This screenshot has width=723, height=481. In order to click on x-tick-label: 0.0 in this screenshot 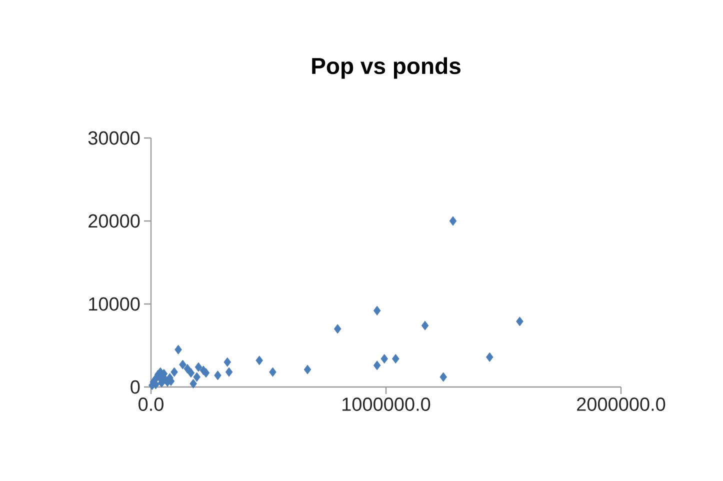, I will do `click(151, 404)`.